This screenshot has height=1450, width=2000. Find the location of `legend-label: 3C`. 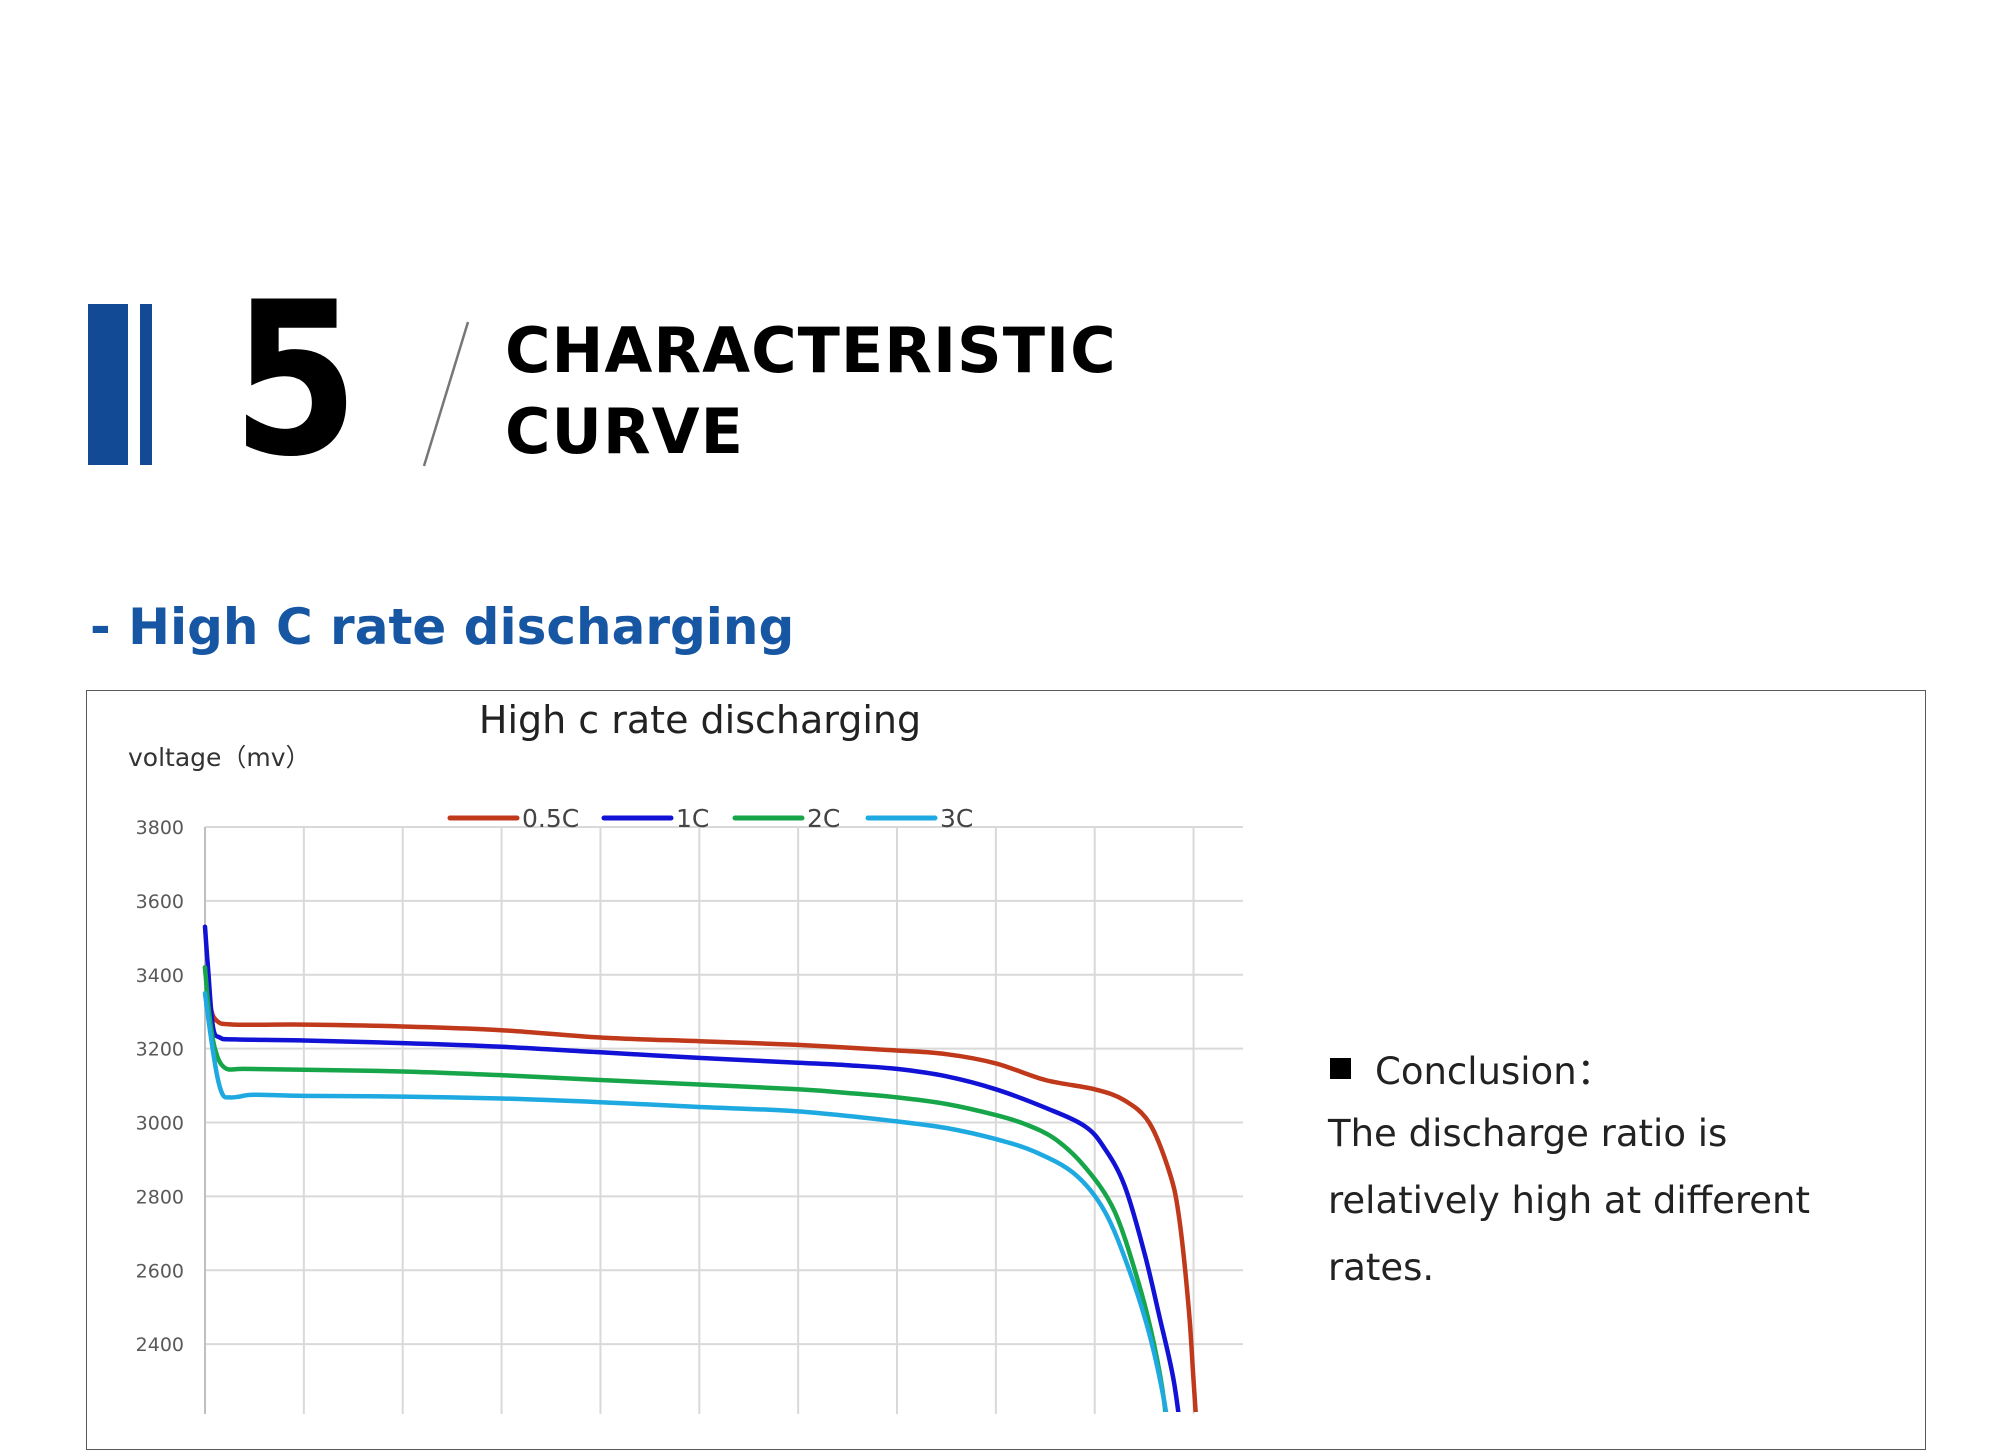

legend-label: 3C is located at coordinates (956, 818).